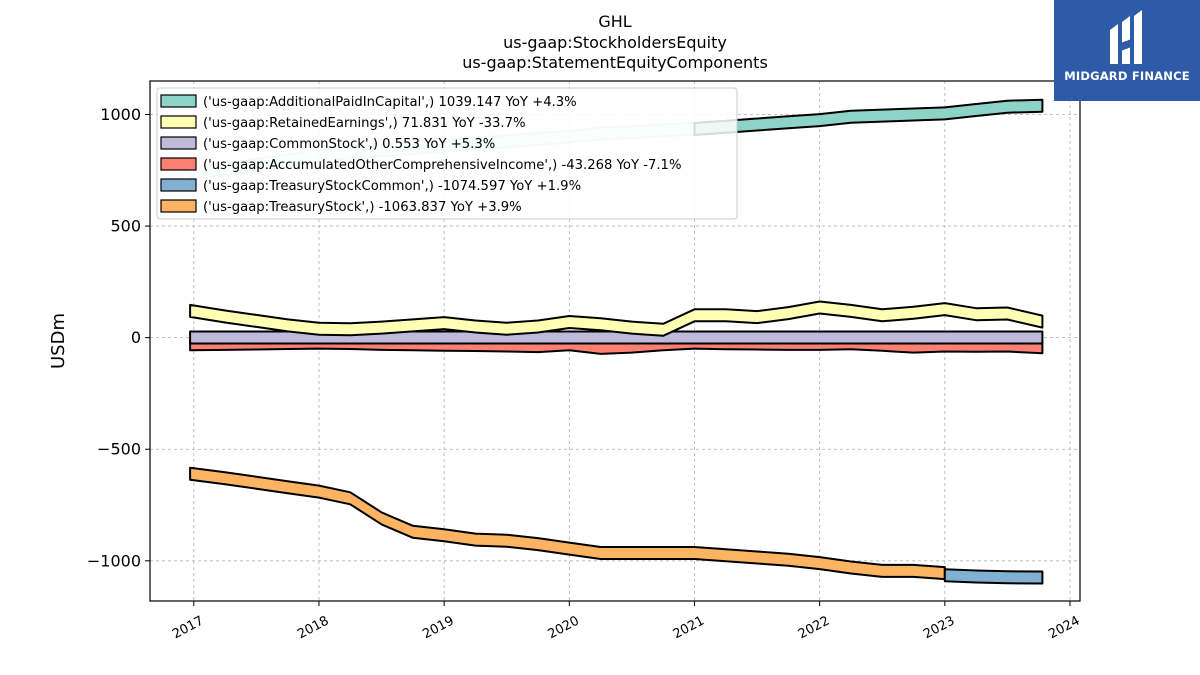 The width and height of the screenshot is (1200, 675). Describe the element at coordinates (313, 628) in the screenshot. I see `x-tick-label: 2018` at that location.